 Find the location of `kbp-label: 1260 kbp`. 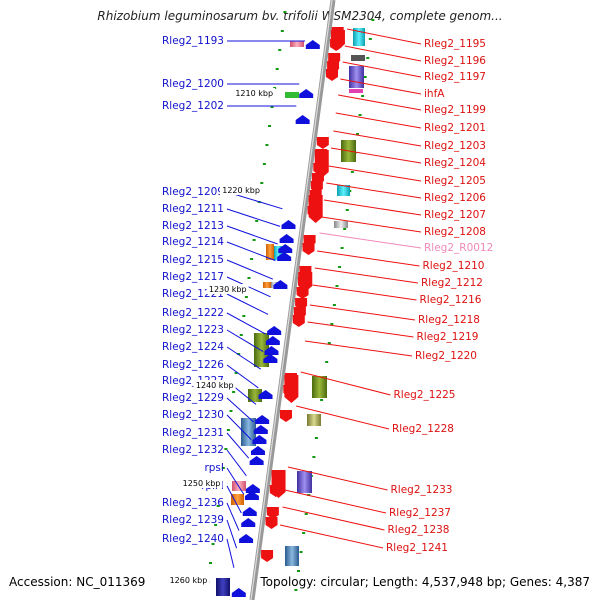

kbp-label: 1260 kbp is located at coordinates (189, 580).